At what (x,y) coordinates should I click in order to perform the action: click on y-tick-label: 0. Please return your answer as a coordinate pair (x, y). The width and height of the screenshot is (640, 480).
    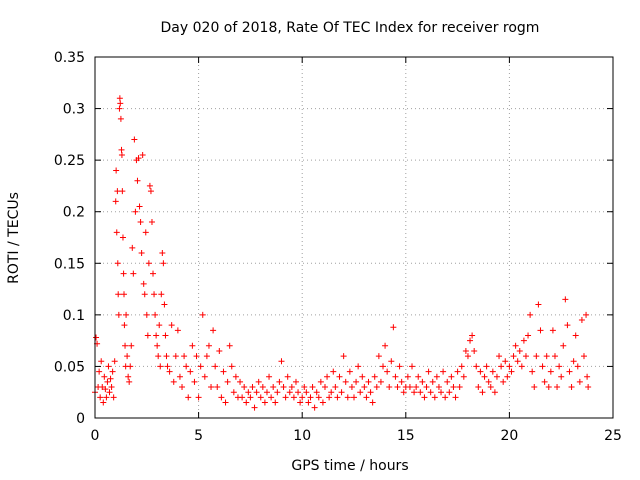
    Looking at the image, I should click on (80, 419).